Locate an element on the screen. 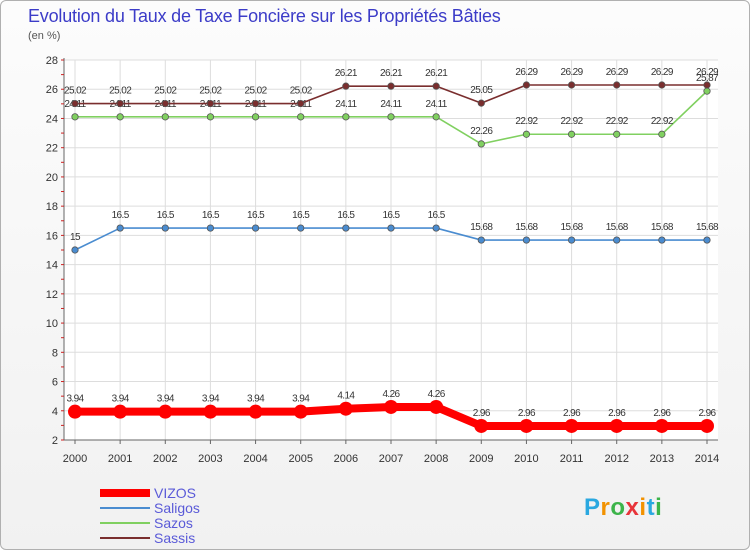  y-tick-label: 8 is located at coordinates (55, 353).